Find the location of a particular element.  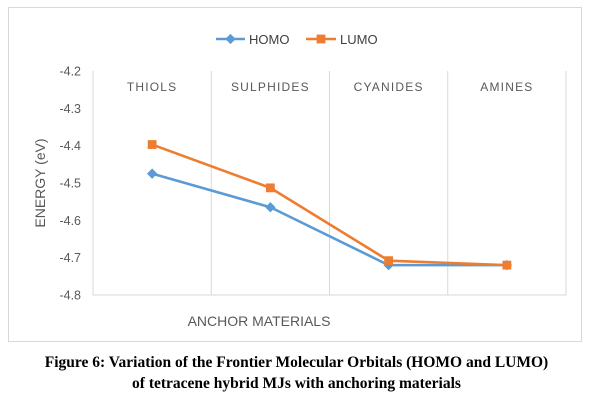

legend: HOMO LUMO is located at coordinates (297, 39).